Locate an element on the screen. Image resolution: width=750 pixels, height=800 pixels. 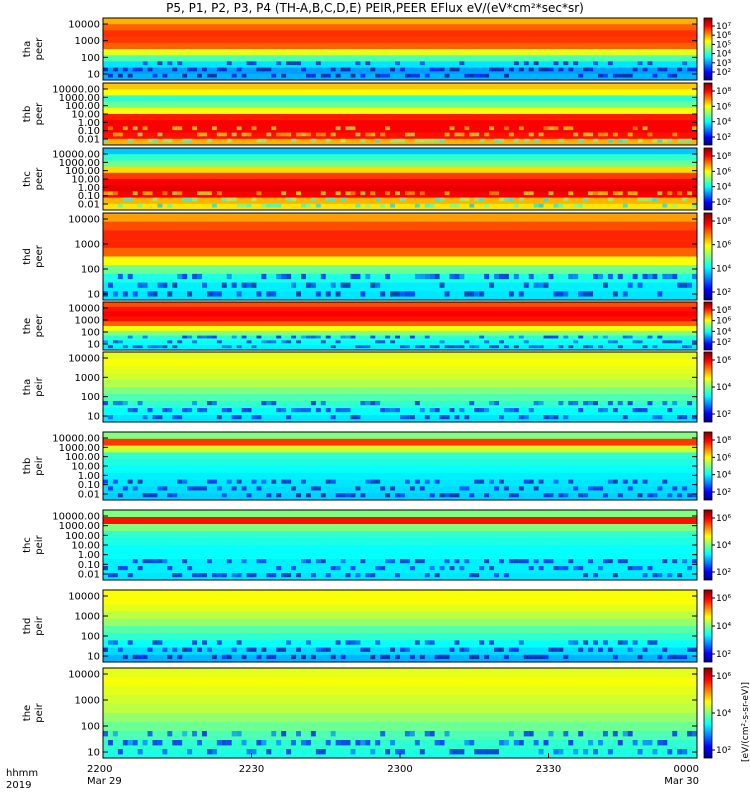
panel-frame is located at coordinates (400, 49).